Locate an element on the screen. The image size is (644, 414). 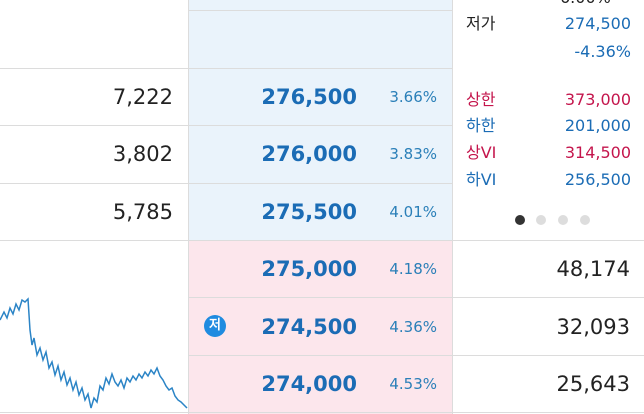
ask-quantity: 5,785 is located at coordinates (142, 212).